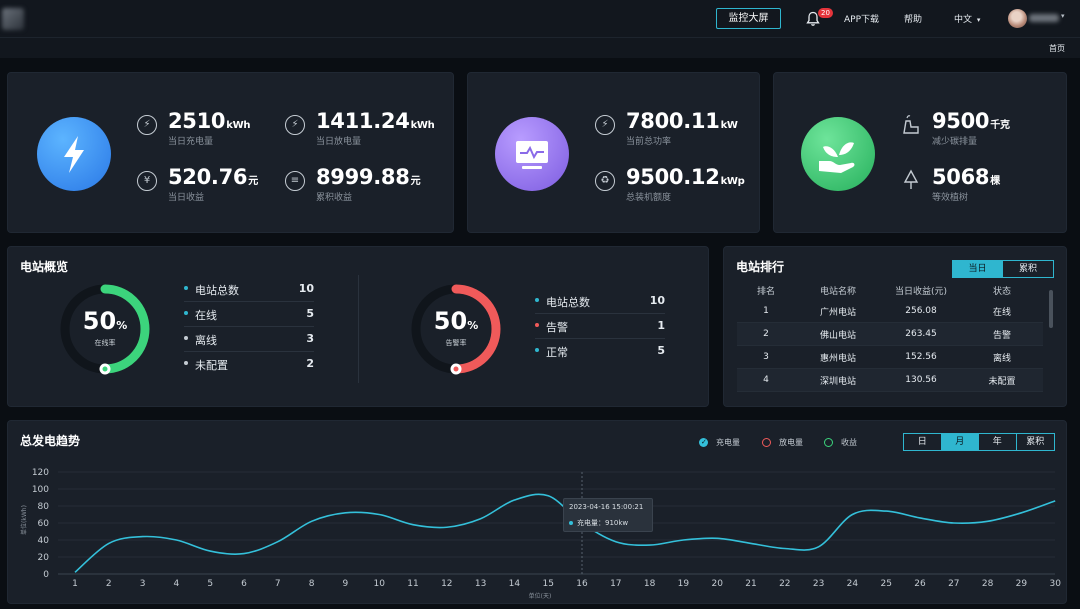 The height and width of the screenshot is (609, 1080). Describe the element at coordinates (306, 288) in the screenshot. I see `status-count: 10` at that location.